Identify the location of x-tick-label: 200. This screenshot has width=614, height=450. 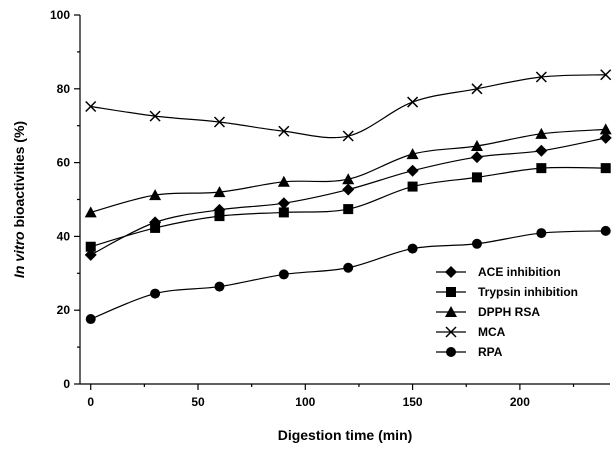
(520, 402).